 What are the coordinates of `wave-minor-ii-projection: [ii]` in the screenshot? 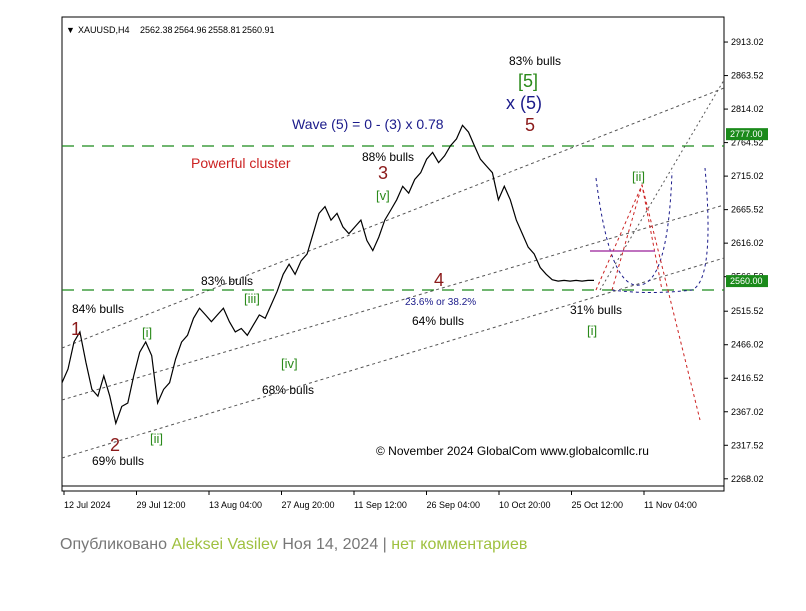 It's located at (638, 176).